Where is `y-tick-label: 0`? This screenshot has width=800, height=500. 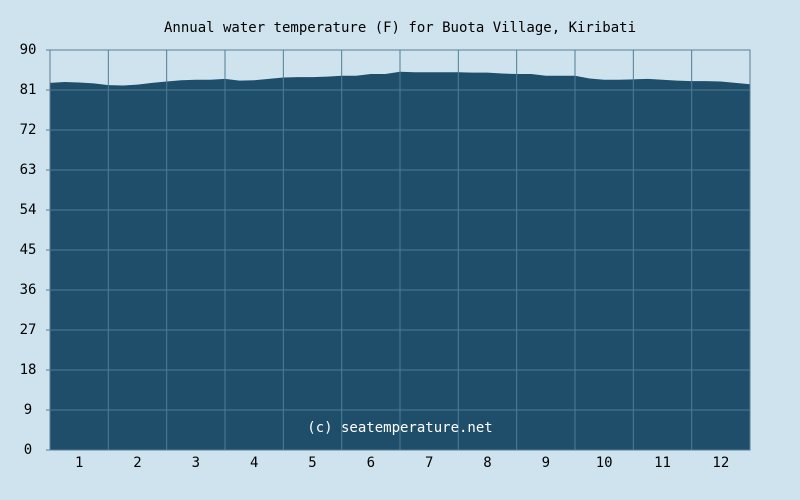 y-tick-label: 0 is located at coordinates (28, 450).